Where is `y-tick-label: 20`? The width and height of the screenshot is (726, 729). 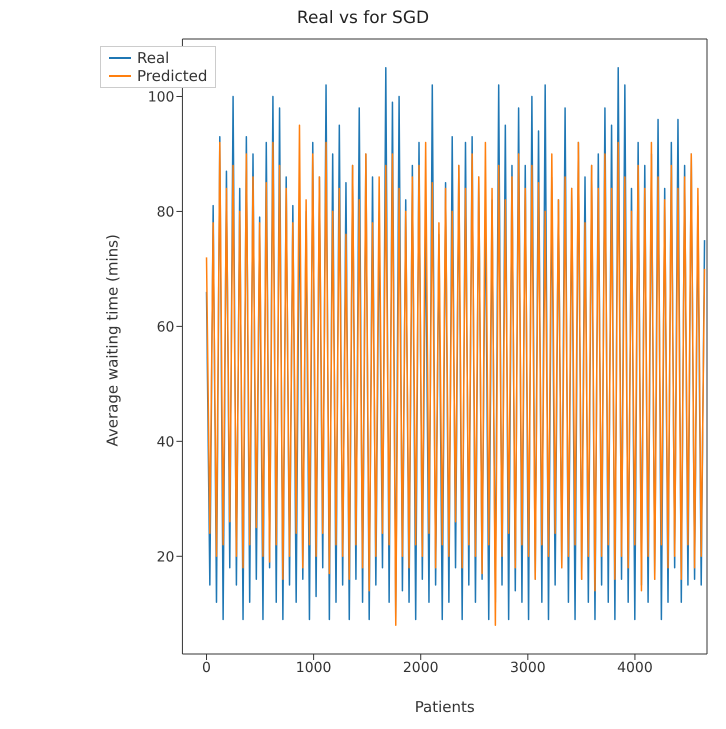
y-tick-label: 20 is located at coordinates (165, 557).